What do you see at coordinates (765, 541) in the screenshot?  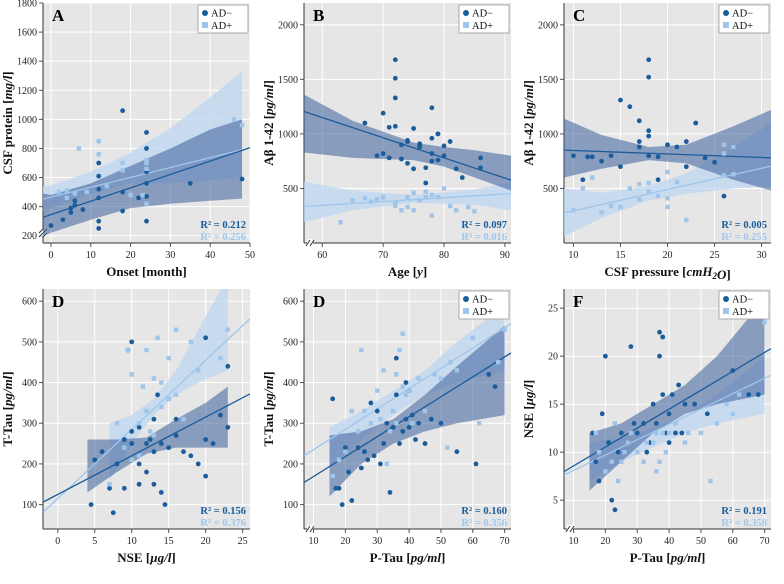 I see `x-tick-label: 70` at bounding box center [765, 541].